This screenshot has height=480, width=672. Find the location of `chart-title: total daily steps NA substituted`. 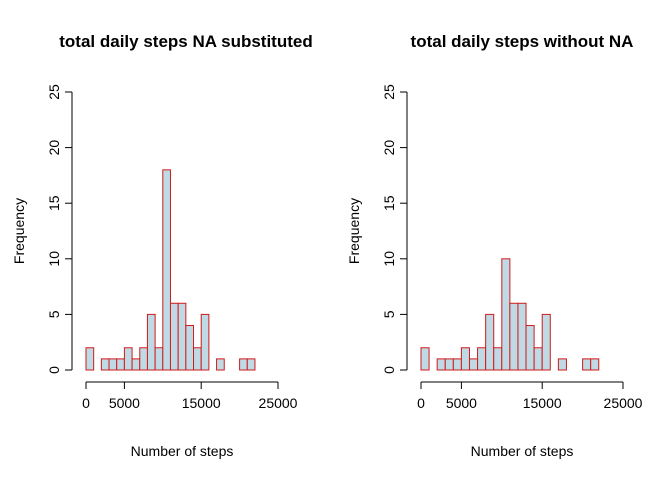

chart-title: total daily steps NA substituted is located at coordinates (185, 41).